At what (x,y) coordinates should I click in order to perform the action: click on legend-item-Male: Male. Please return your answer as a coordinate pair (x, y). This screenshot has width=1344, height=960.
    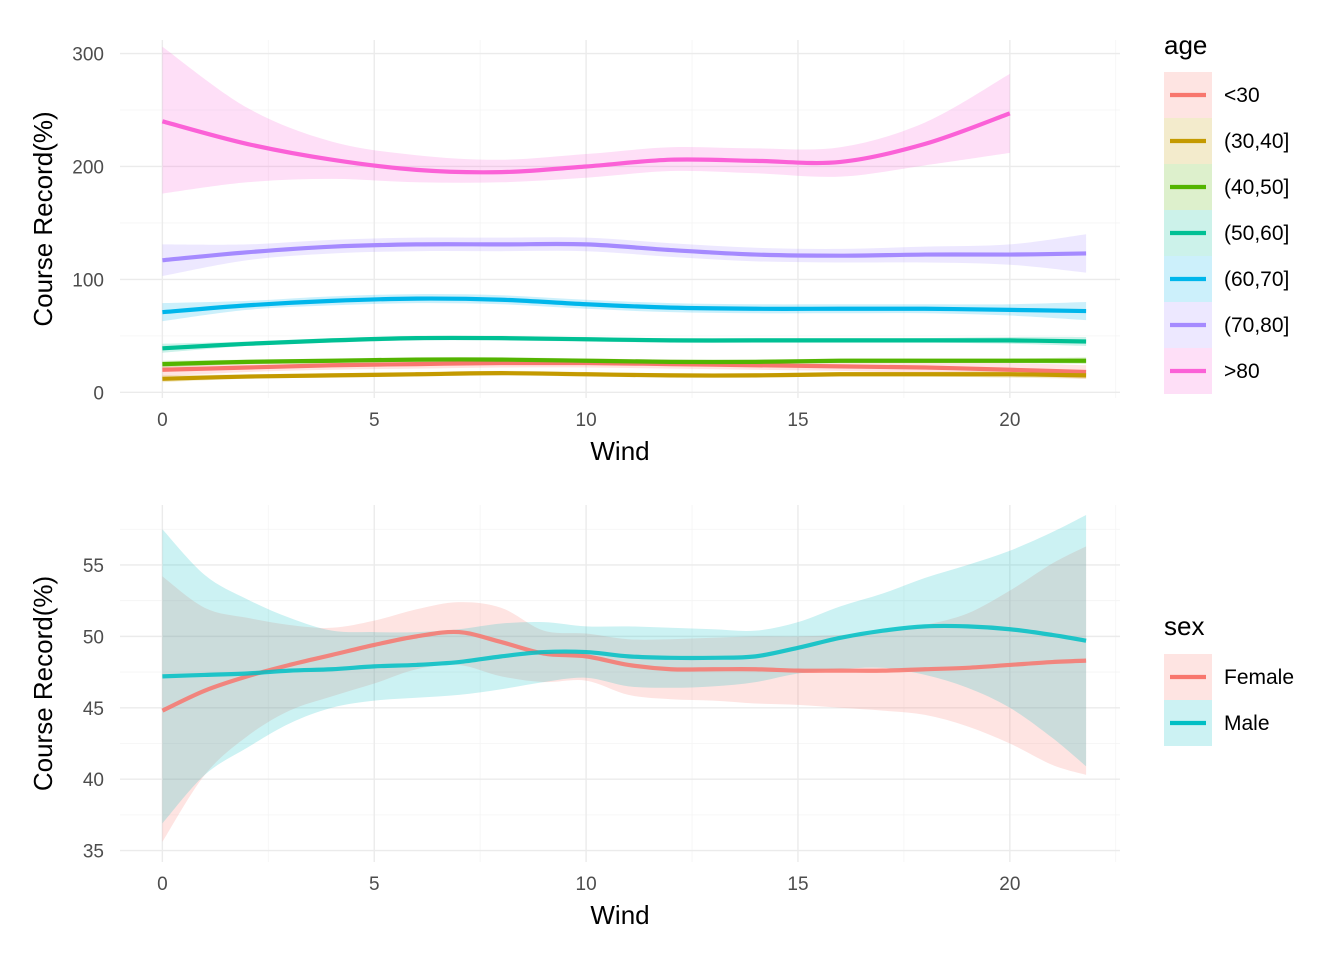
    Looking at the image, I should click on (1217, 723).